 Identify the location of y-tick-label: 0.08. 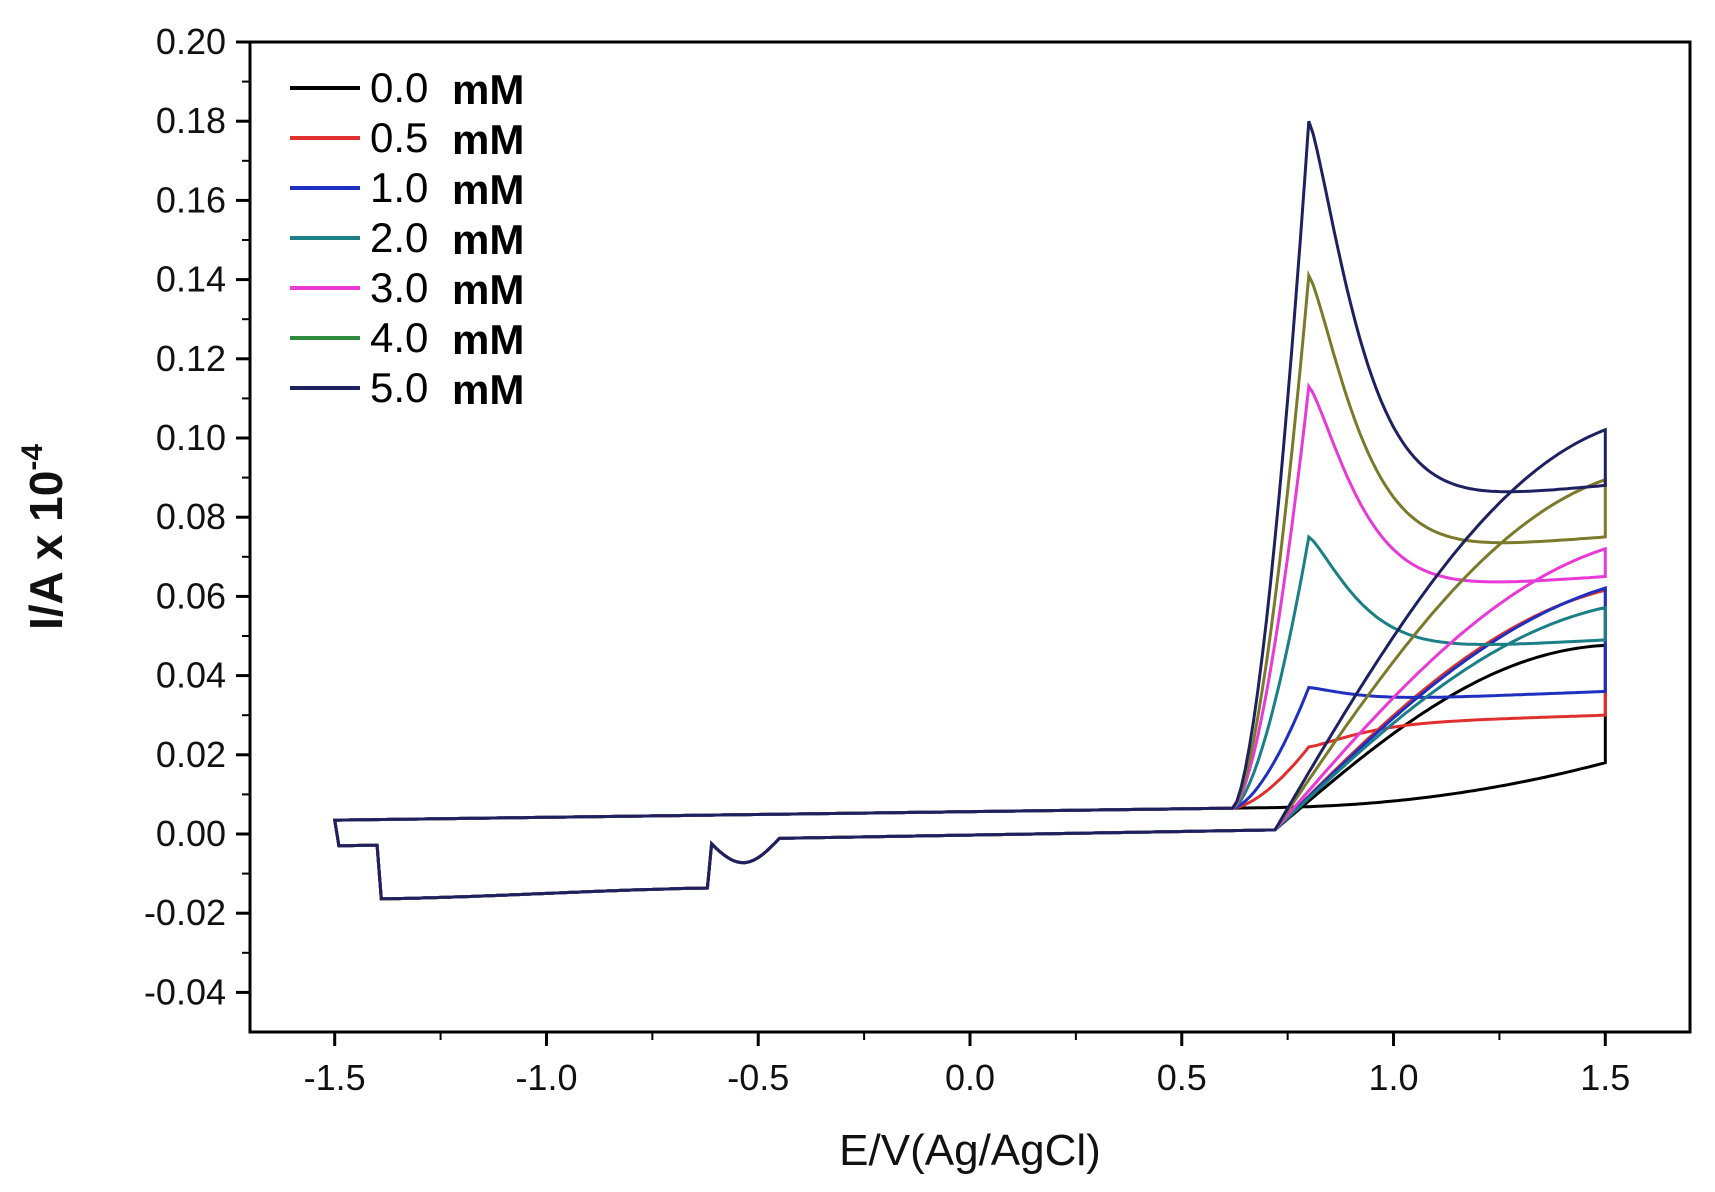
(191, 516).